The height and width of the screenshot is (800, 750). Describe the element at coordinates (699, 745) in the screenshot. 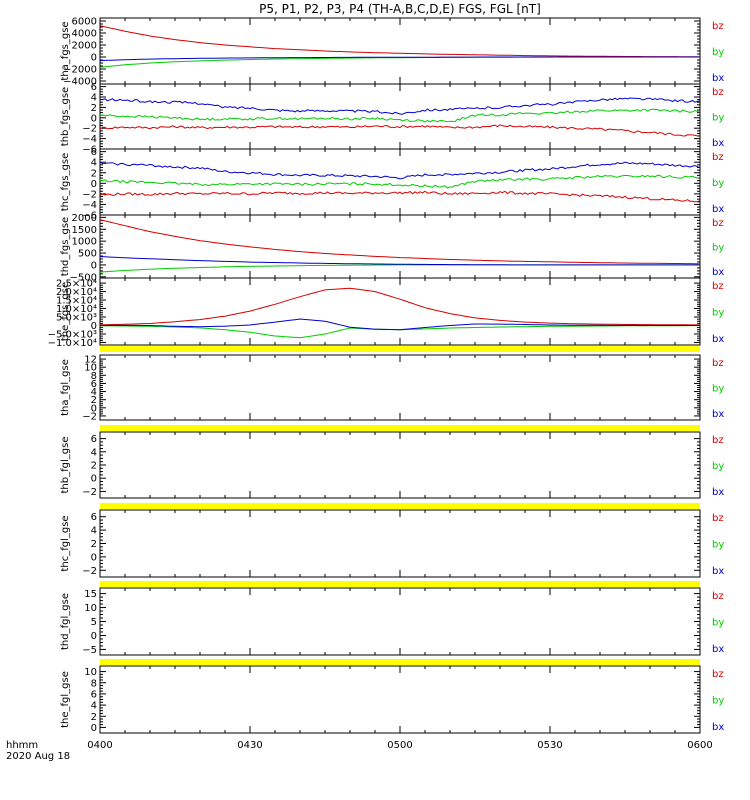

I see `x-tick-label: 0600` at that location.